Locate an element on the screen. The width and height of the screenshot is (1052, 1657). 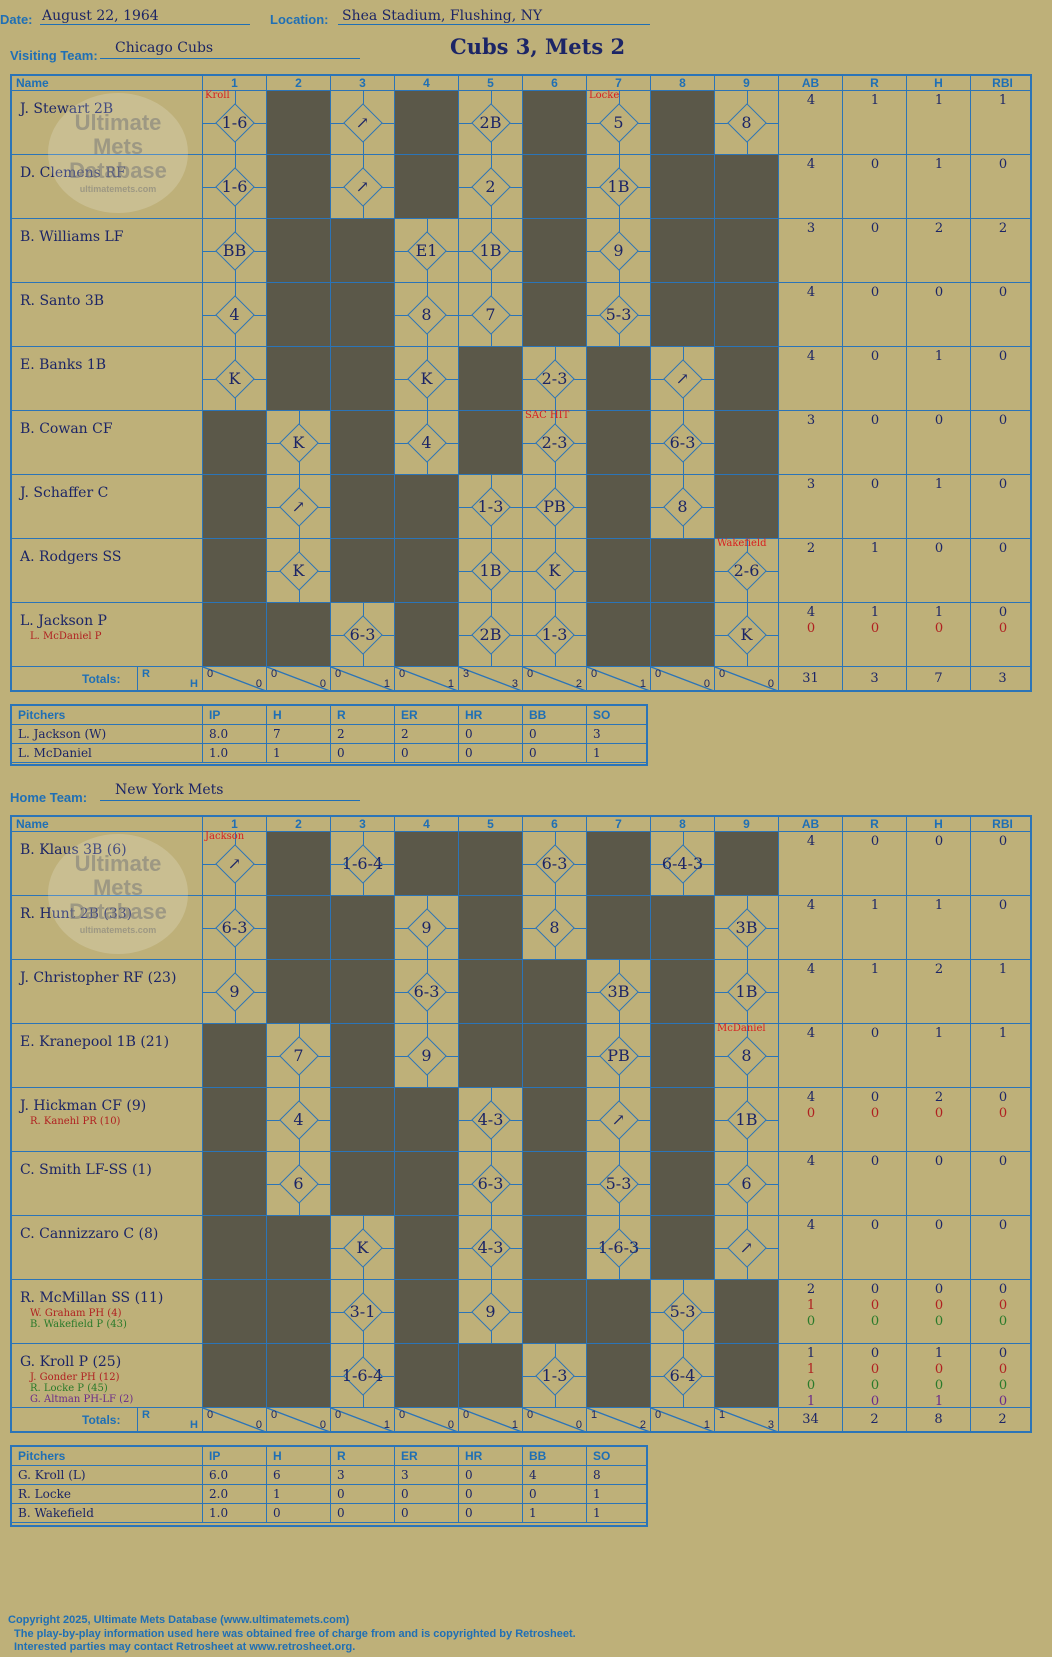
location-underline is located at coordinates (494, 24).